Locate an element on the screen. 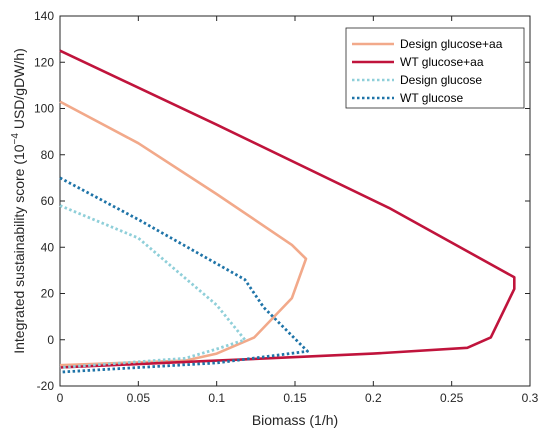 This screenshot has width=550, height=437. y-tick-label: 0 is located at coordinates (50, 340).